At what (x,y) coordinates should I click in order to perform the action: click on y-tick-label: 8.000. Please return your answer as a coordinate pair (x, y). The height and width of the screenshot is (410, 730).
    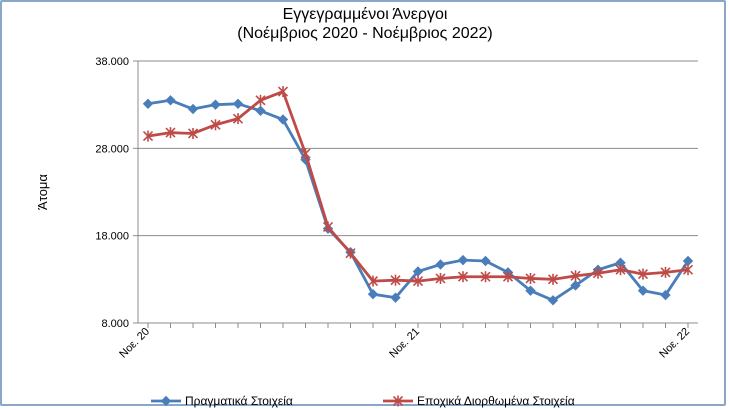
    Looking at the image, I should click on (115, 324).